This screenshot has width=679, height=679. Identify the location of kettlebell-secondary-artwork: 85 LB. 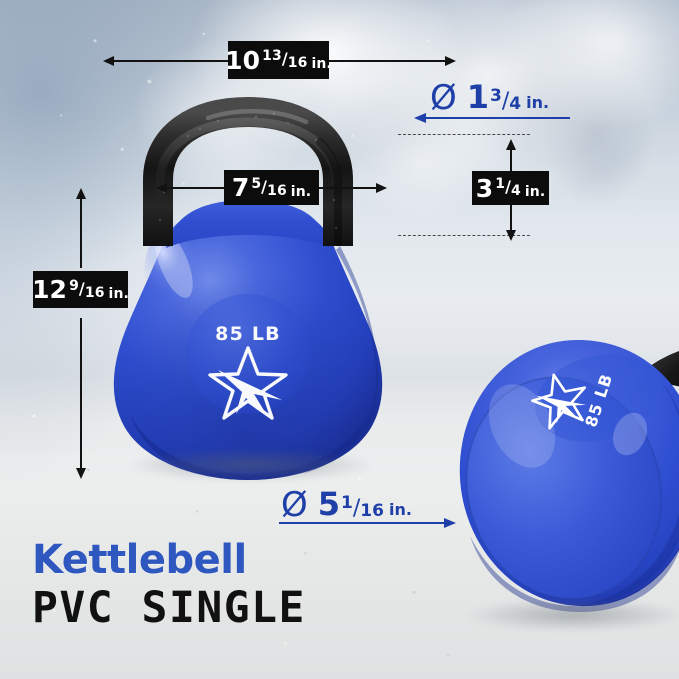
(569, 476).